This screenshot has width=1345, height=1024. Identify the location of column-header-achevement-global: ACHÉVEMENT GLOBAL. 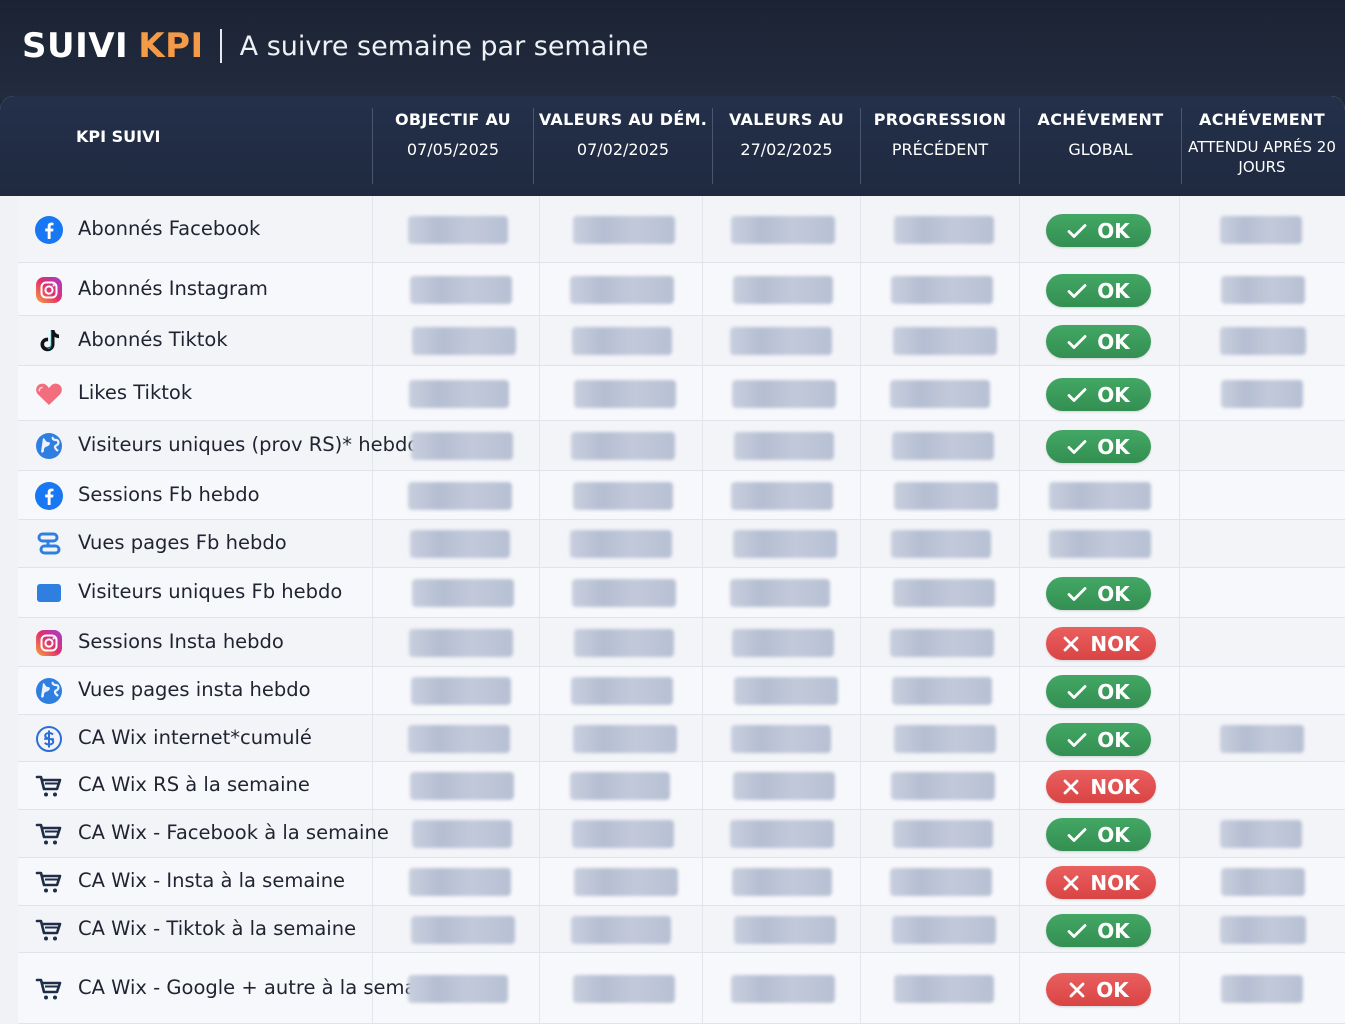
(1100, 146).